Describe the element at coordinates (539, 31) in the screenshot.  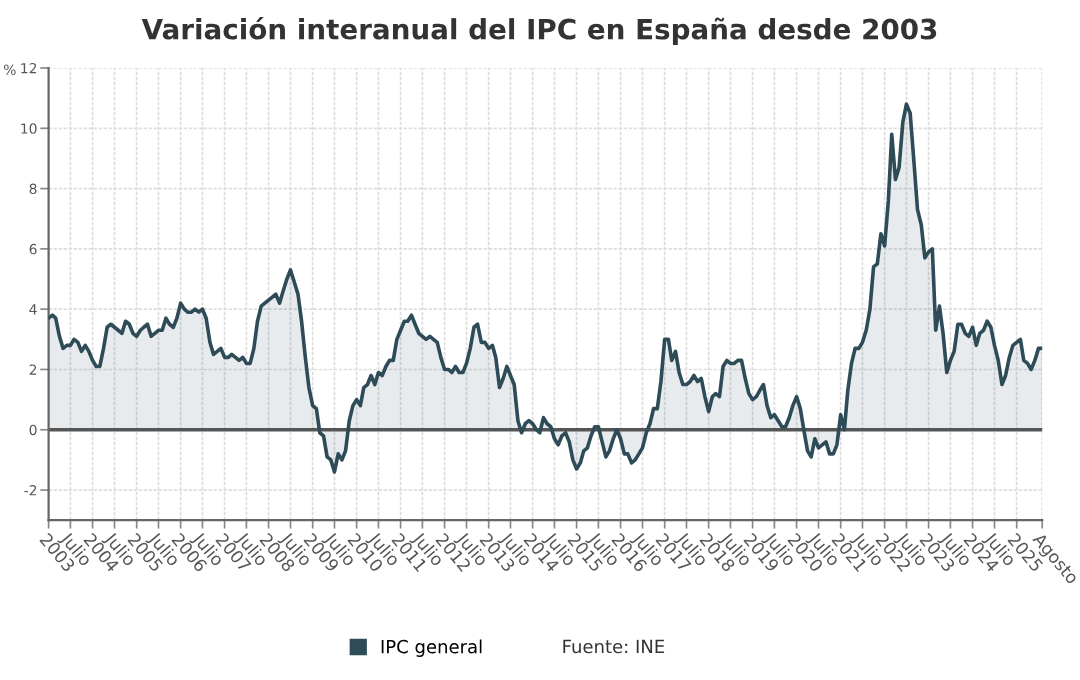
I see `chart-title: Variación interanual del IPC en España desde 2003` at that location.